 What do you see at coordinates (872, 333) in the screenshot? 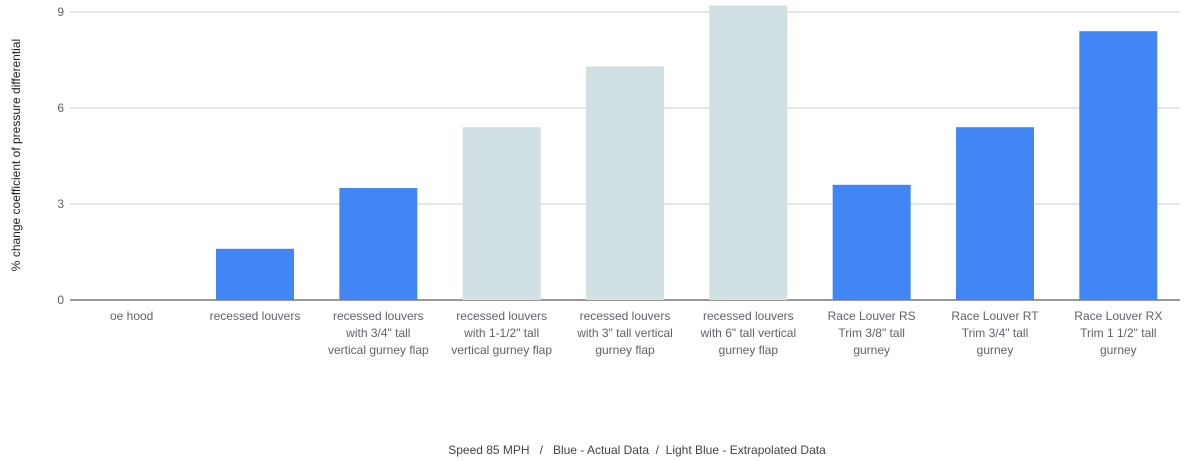
I see `x-category-label: Race Louver RS Trim 3/8" tall gurney` at bounding box center [872, 333].